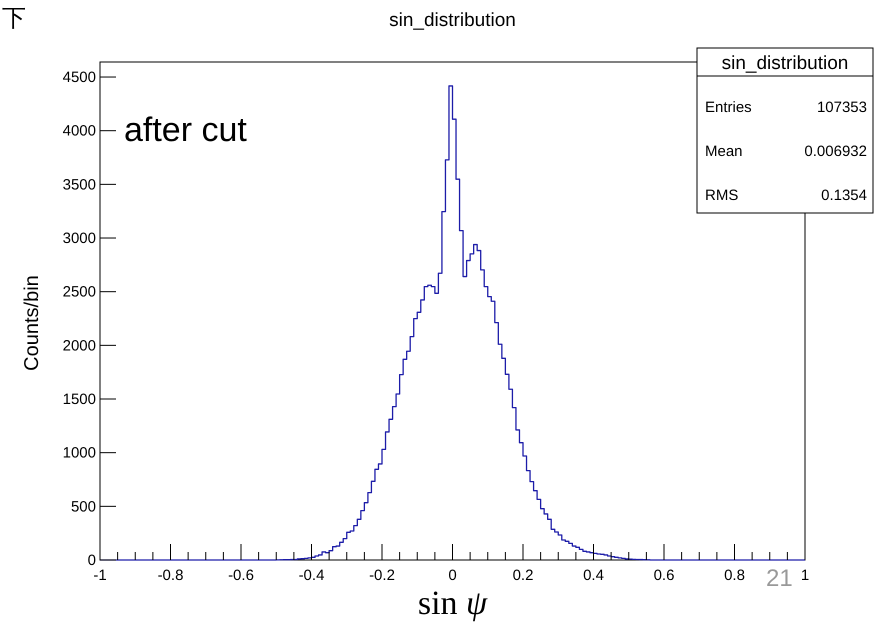  Describe the element at coordinates (734, 575) in the screenshot. I see `x-tick-label: 0.8` at that location.